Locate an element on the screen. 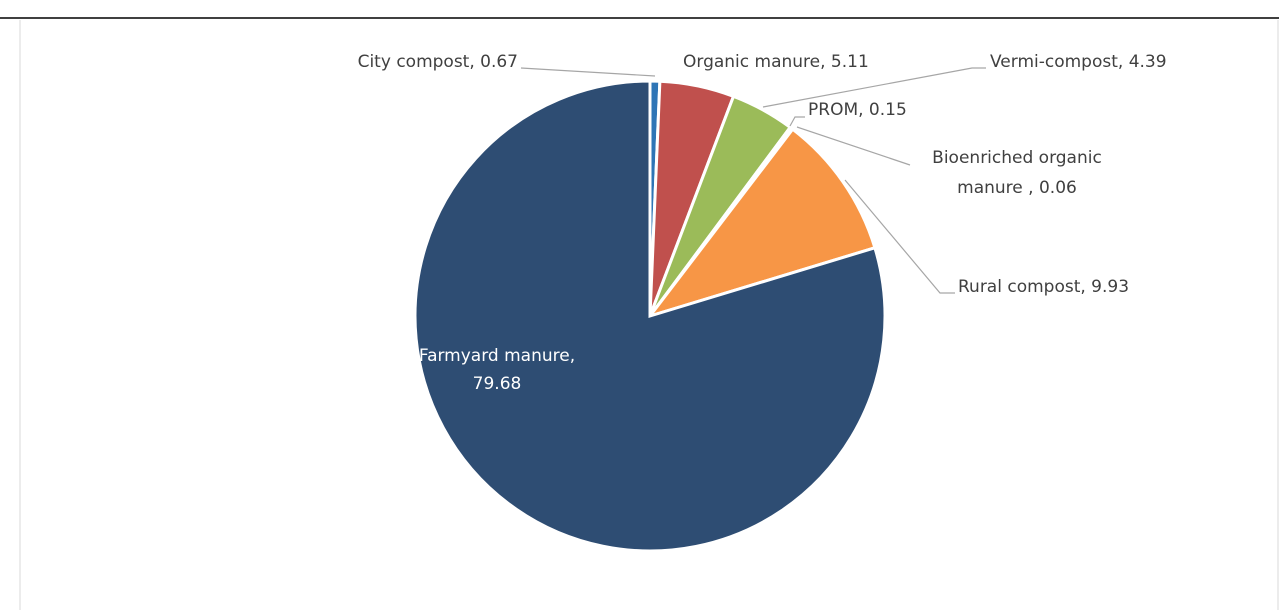  data-label: Rural compost, 9.93 is located at coordinates (1043, 287).